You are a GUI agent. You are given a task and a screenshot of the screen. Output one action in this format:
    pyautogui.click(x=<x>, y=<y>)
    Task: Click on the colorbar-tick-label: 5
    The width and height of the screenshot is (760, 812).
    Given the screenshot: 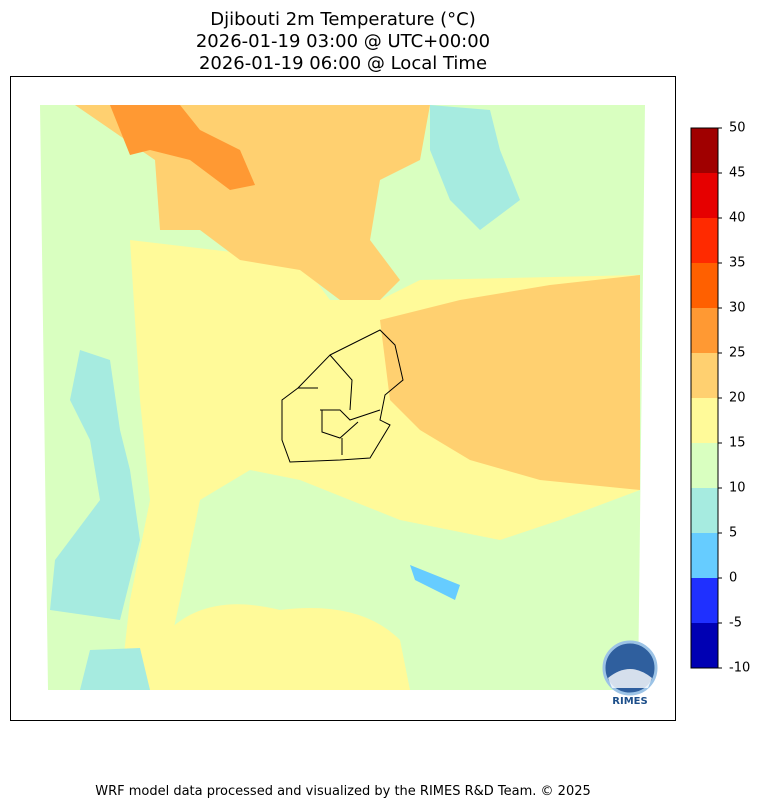 What is the action you would take?
    pyautogui.click(x=733, y=533)
    